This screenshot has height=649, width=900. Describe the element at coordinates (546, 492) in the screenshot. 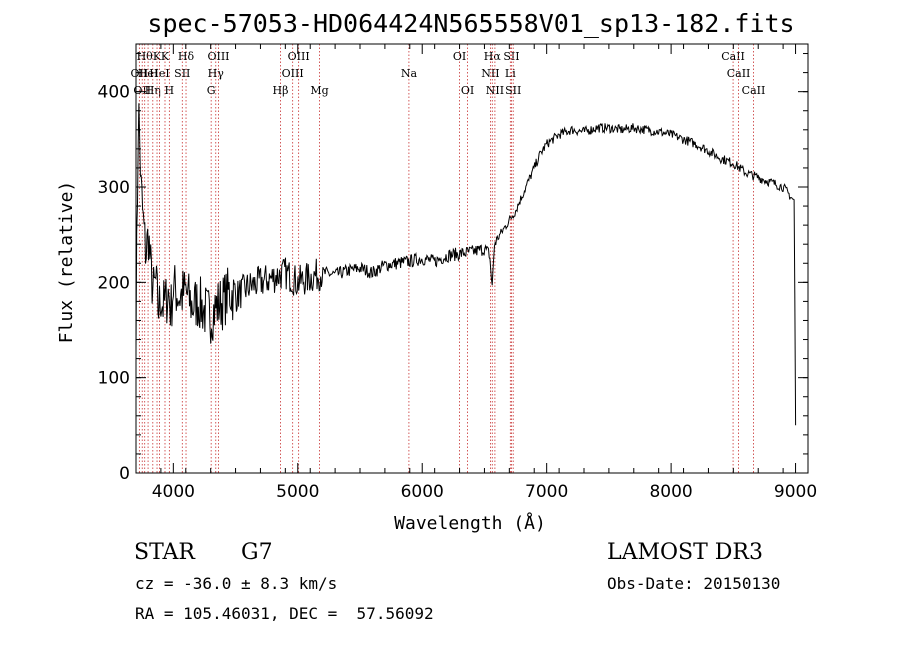

I see `x-tick-label: 7000` at that location.